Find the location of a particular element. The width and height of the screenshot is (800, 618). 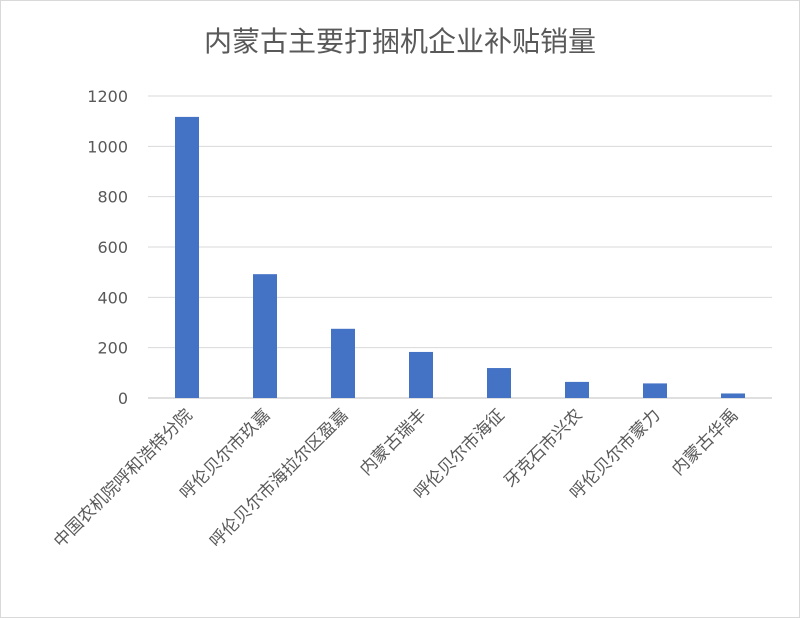

x-category-label: 呼伦贝尔市海拉尔区盈嘉 is located at coordinates (279, 478).